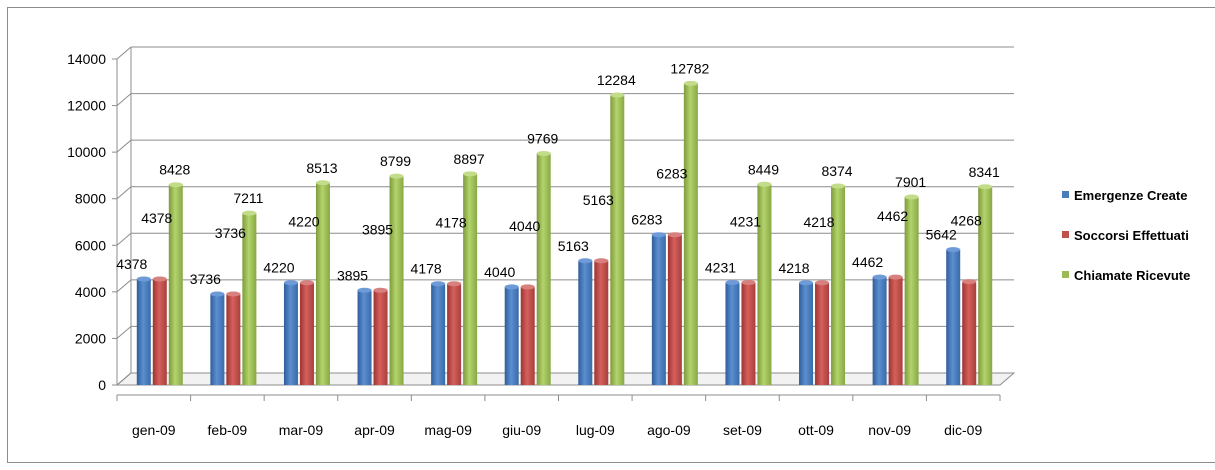  What do you see at coordinates (966, 221) in the screenshot?
I see `data-label: 4268` at bounding box center [966, 221].